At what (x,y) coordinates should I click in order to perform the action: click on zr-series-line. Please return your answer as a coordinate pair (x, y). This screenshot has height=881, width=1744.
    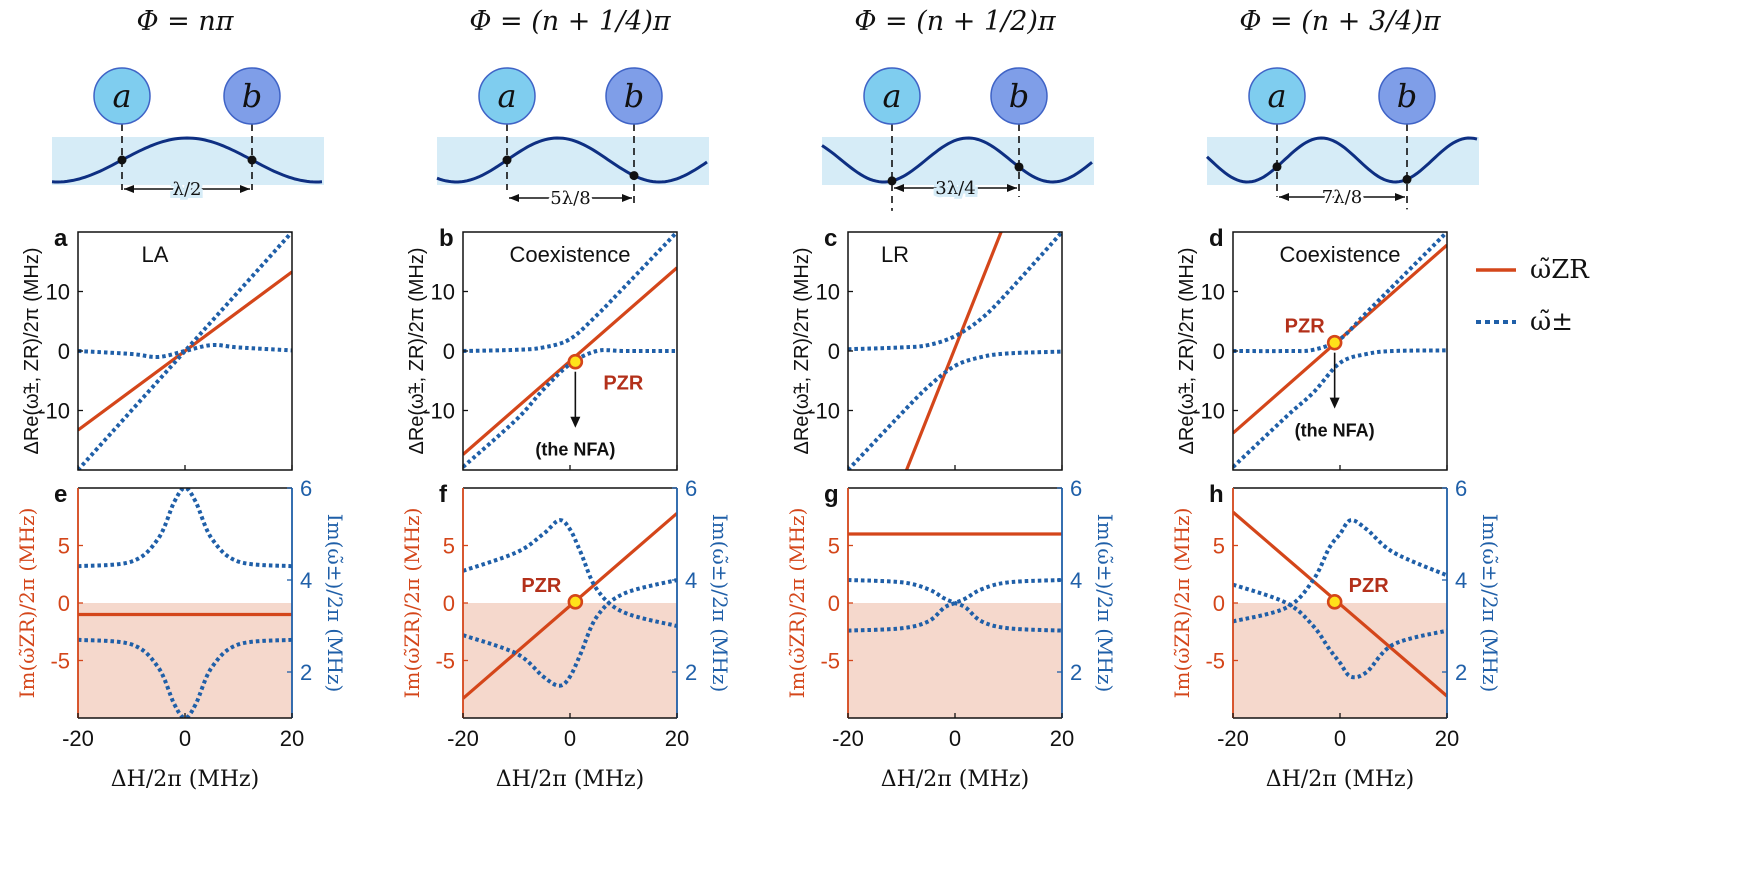
    Looking at the image, I should click on (953, 351).